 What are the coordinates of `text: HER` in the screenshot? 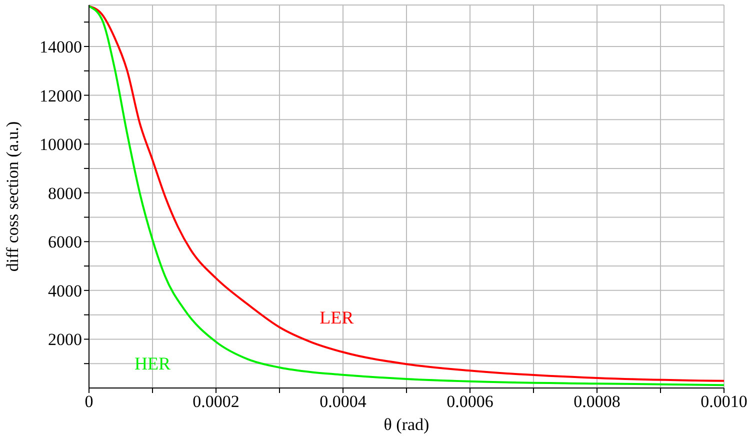 It's located at (152, 363).